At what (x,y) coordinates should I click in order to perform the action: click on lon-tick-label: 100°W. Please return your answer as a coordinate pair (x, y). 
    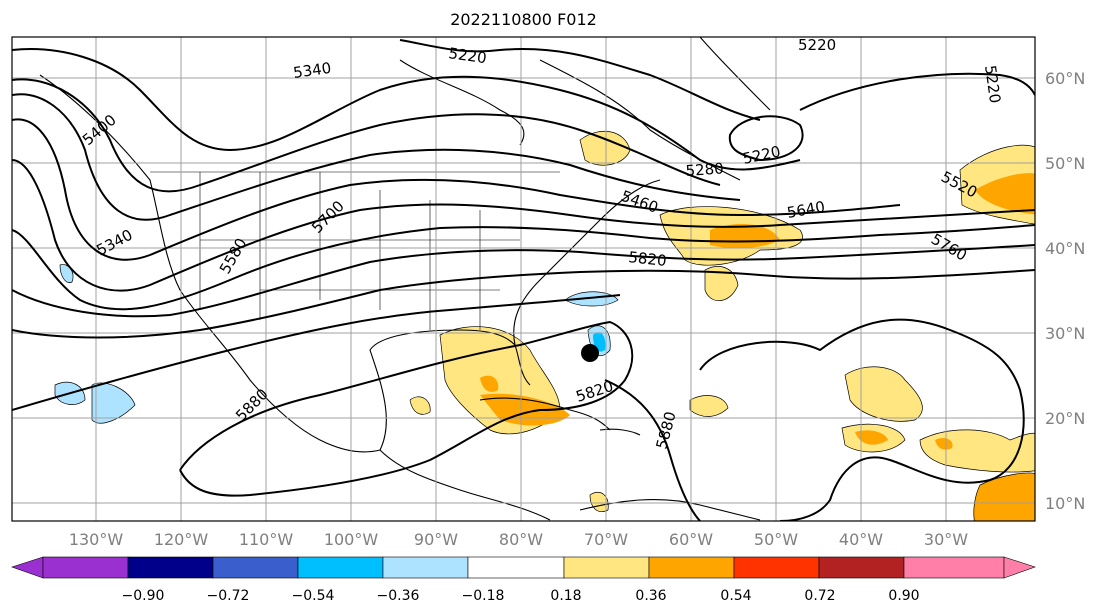
    Looking at the image, I should click on (351, 539).